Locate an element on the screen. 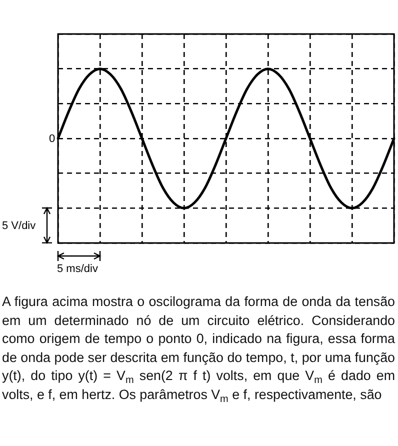 Image resolution: width=398 pixels, height=446 pixels. text: 0 is located at coordinates (52, 138).